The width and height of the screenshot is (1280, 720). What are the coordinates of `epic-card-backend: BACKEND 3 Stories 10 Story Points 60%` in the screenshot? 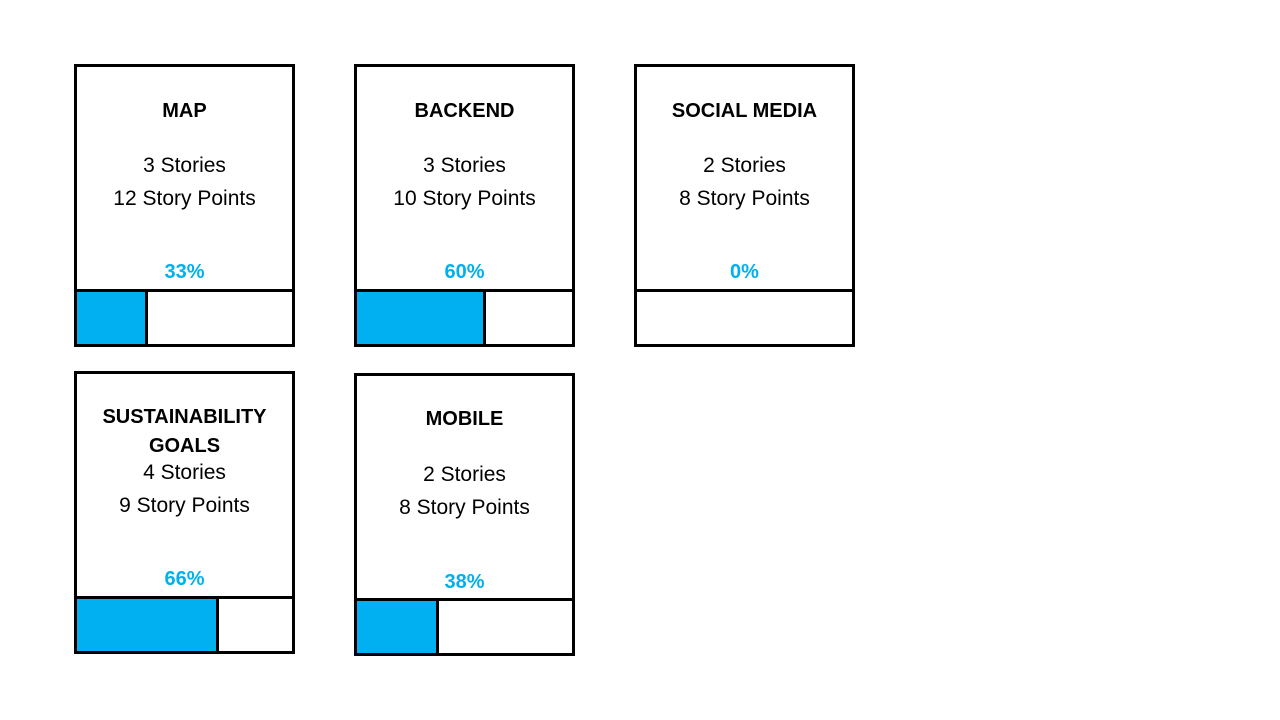 It's located at (464, 205).